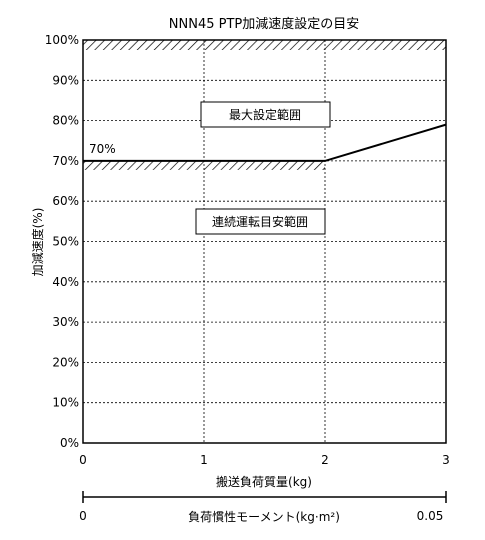 The width and height of the screenshot is (485, 540). What do you see at coordinates (65, 80) in the screenshot?
I see `y-tick-label: 90%` at bounding box center [65, 80].